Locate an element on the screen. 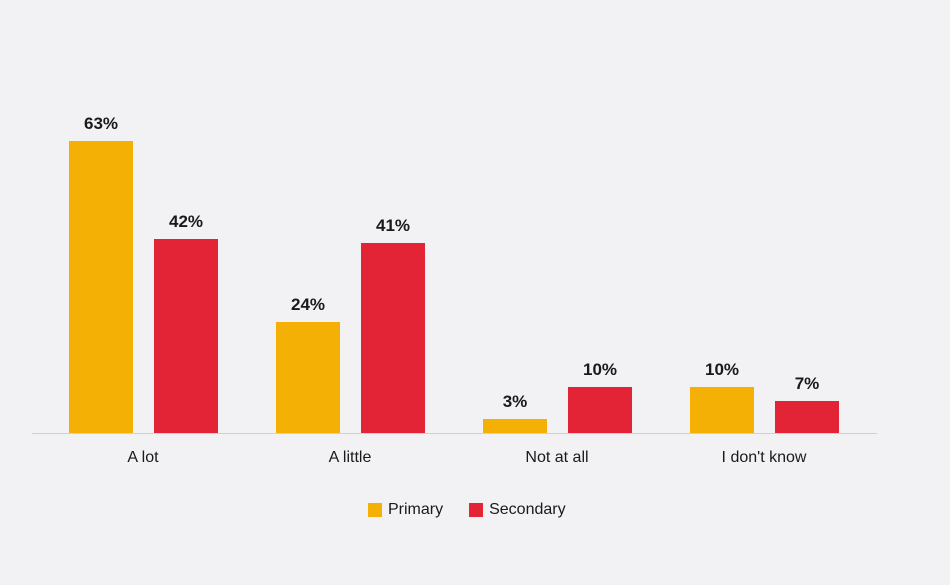 The width and height of the screenshot is (950, 585). legend-item-secondary: Secondary is located at coordinates (517, 510).